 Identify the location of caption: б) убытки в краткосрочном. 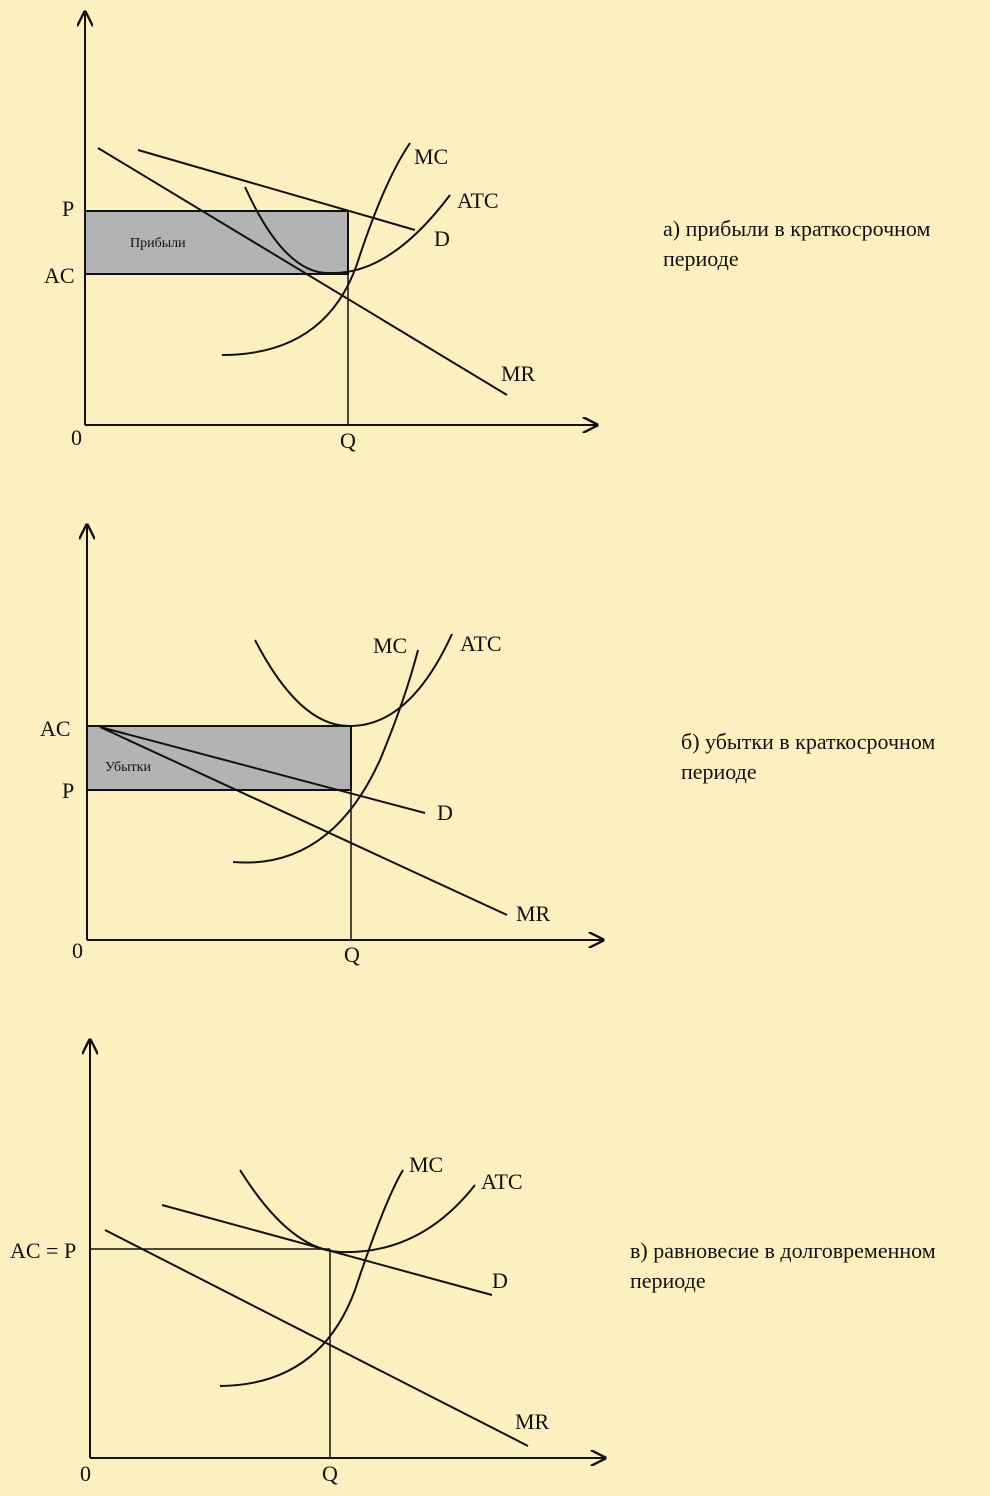
(808, 741).